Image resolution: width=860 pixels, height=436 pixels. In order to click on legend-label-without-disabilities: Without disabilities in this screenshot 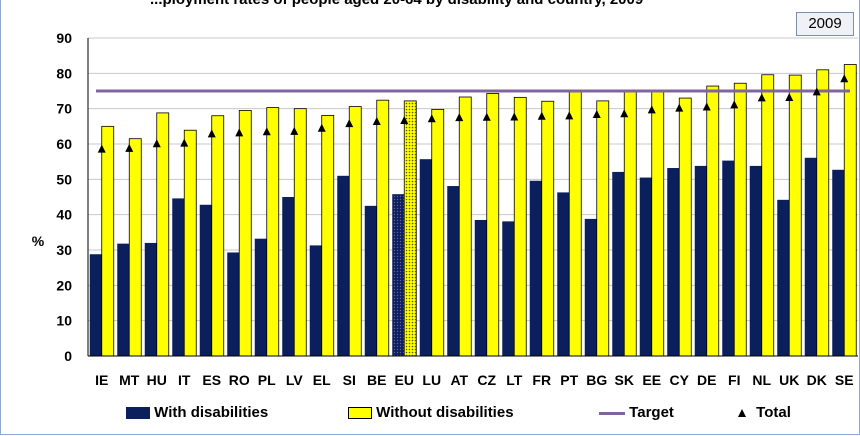, I will do `click(445, 412)`.